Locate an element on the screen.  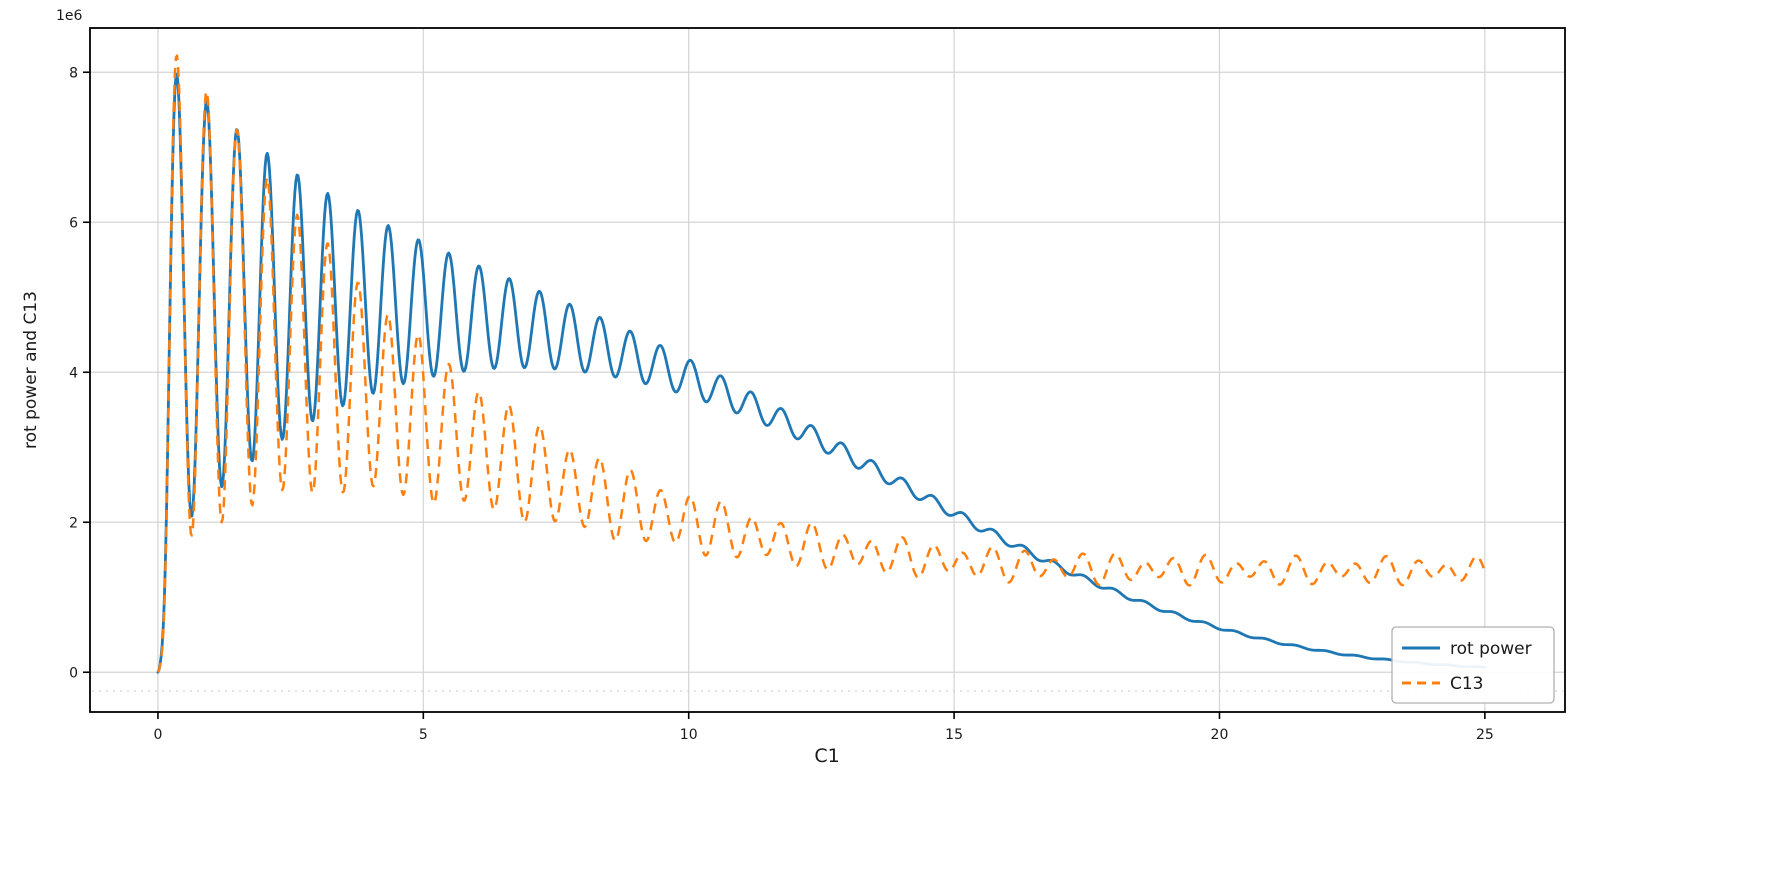
x-tick-label: 15 is located at coordinates (954, 735).